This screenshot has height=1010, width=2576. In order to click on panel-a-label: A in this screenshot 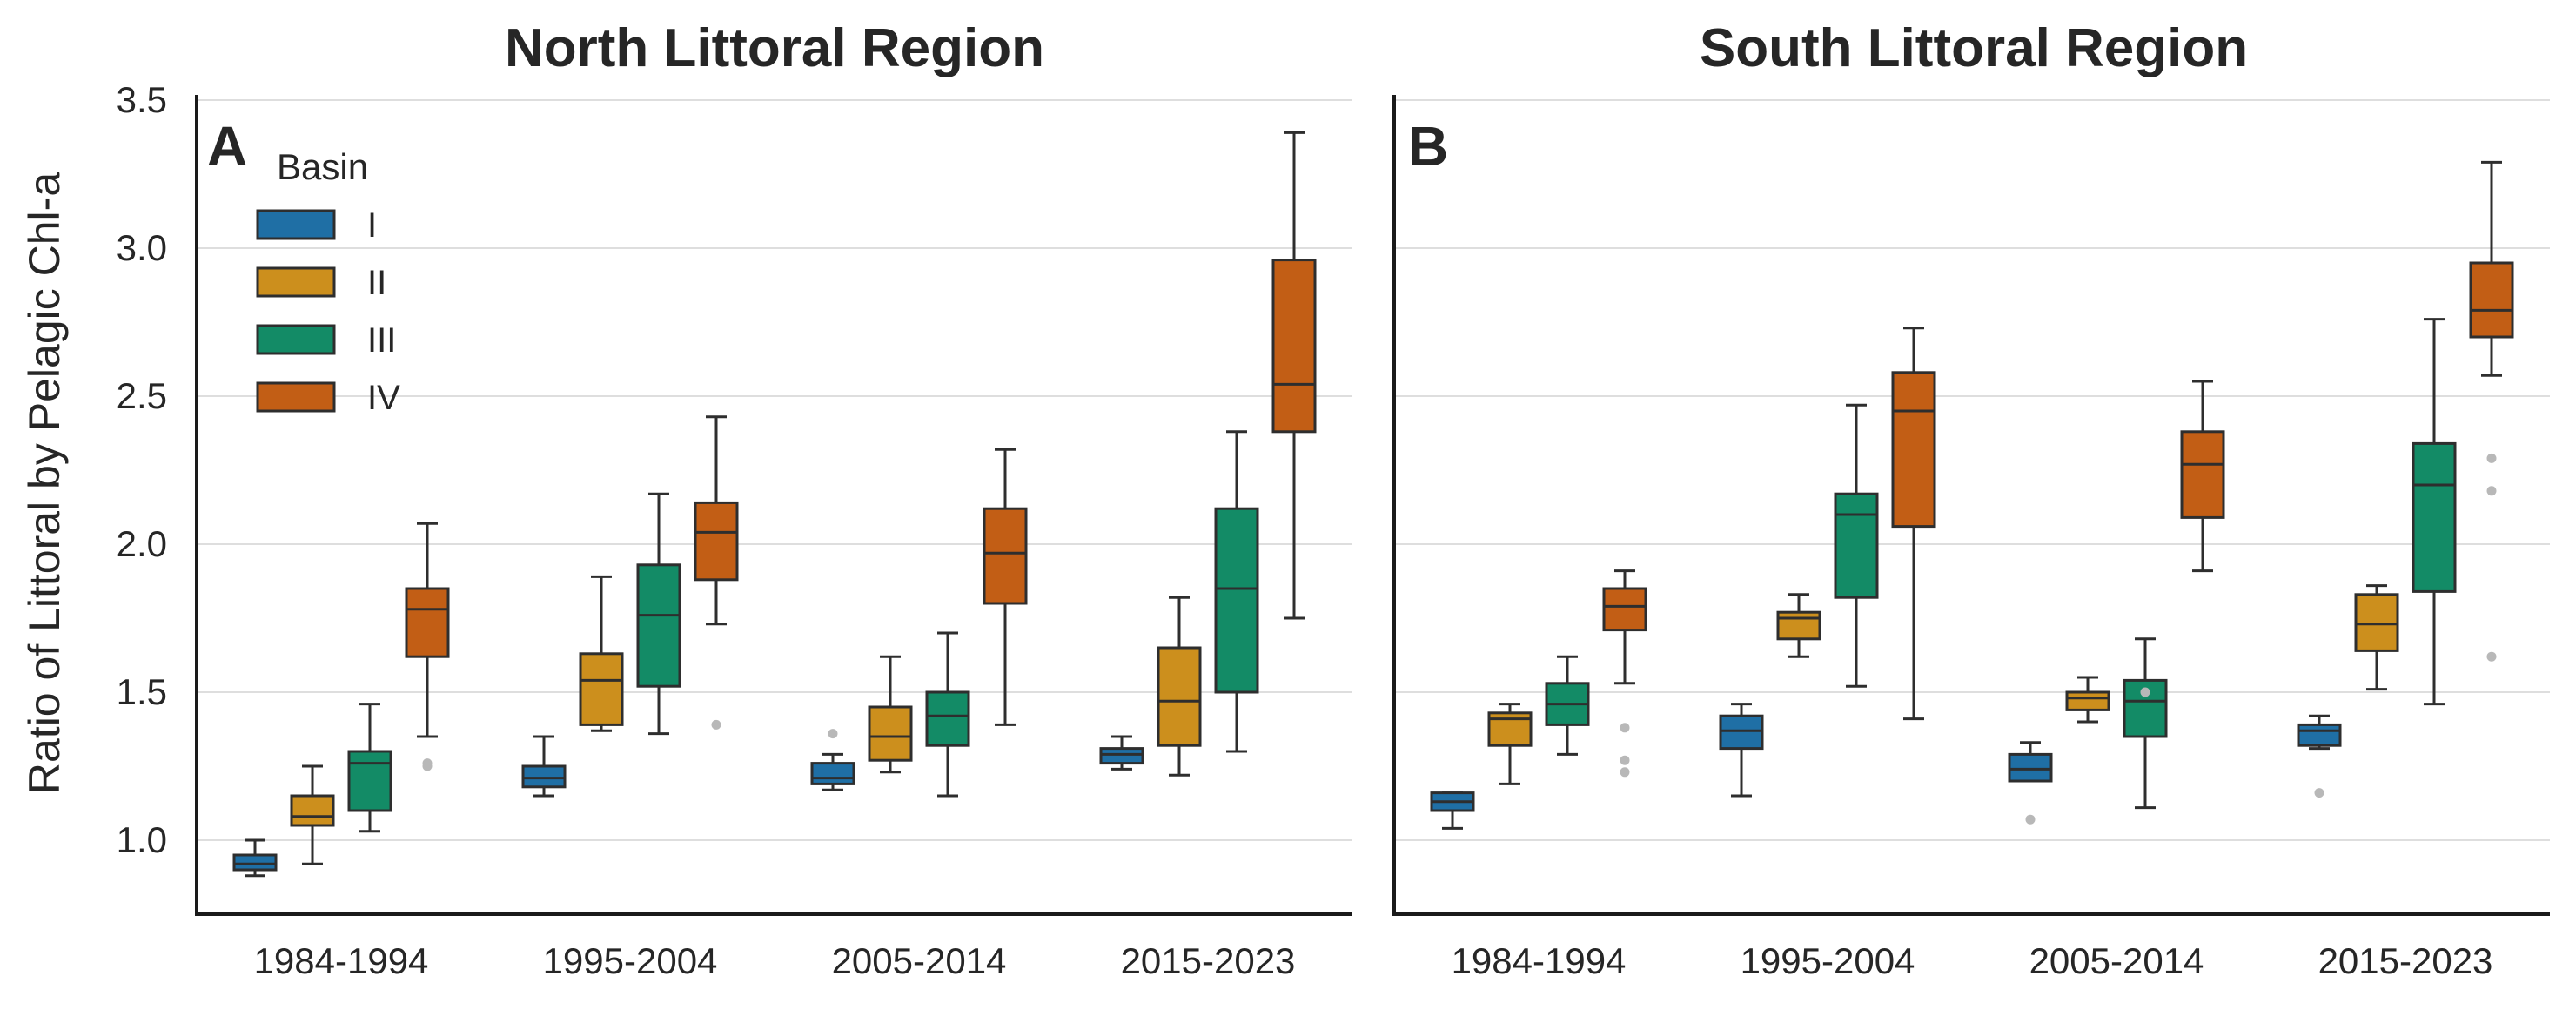, I will do `click(227, 146)`.